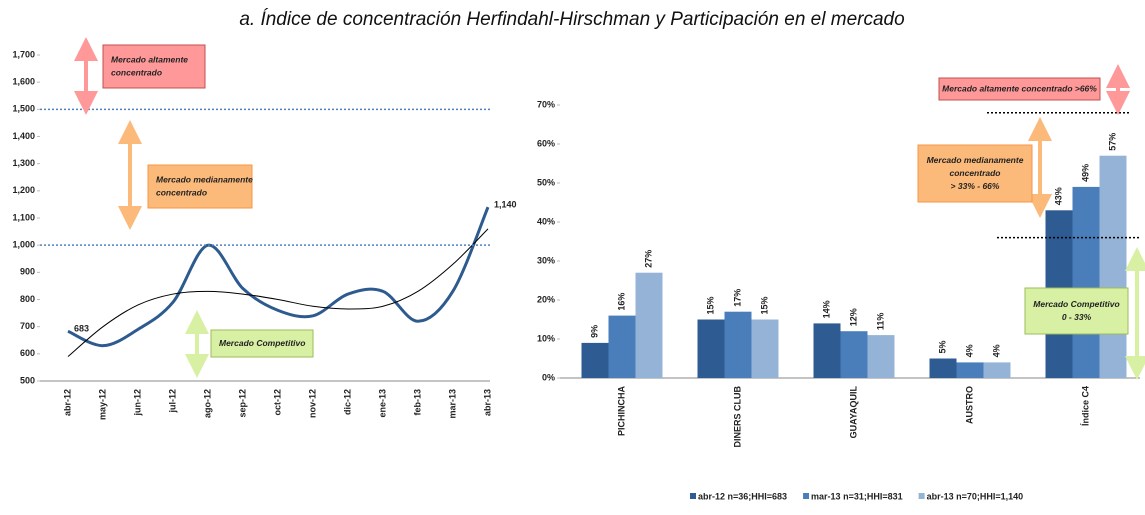  I want to click on data-label: 5%, so click(942, 346).